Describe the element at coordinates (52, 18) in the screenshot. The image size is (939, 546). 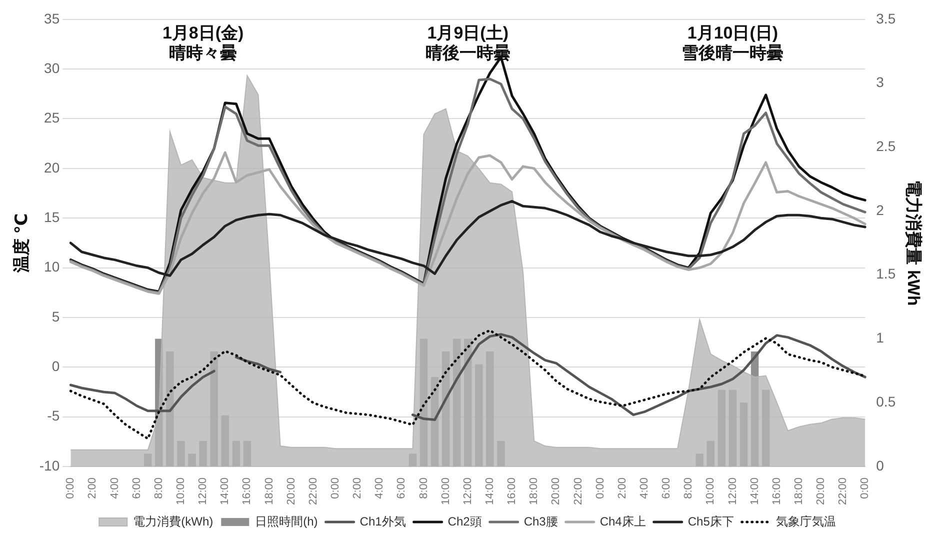
I see `y-tick-label: 35` at that location.